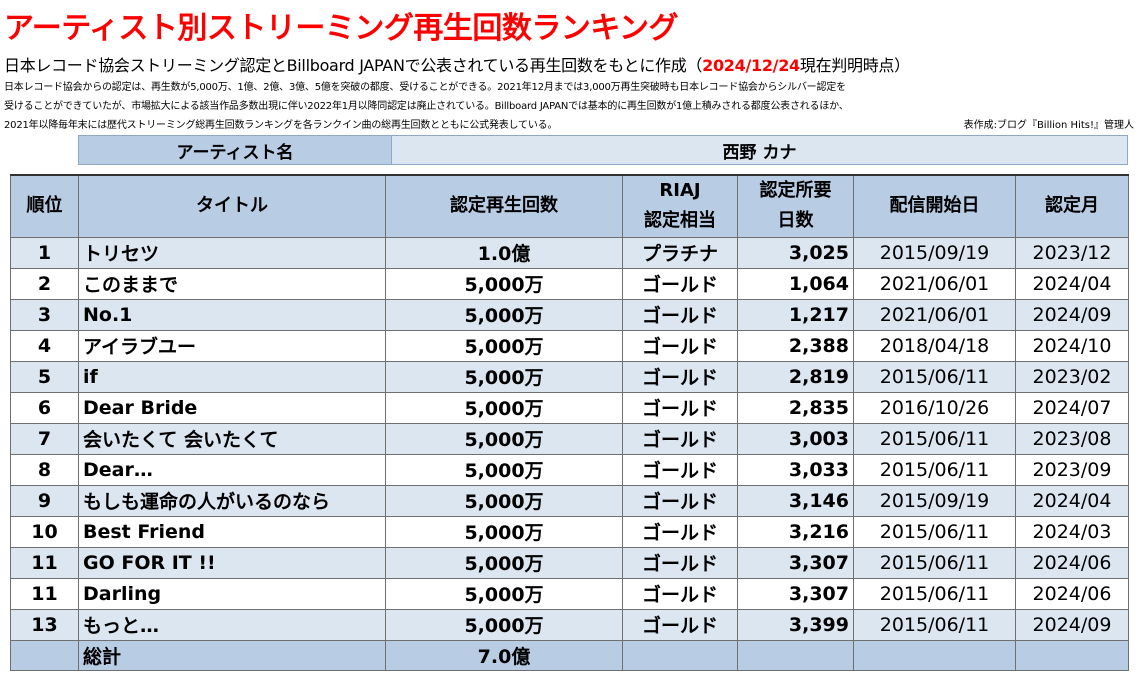  What do you see at coordinates (569, 469) in the screenshot?
I see `table-row: 8 Dear… 5,000万 ゴールド 3,033 2015/06/11 2023/09` at bounding box center [569, 469].